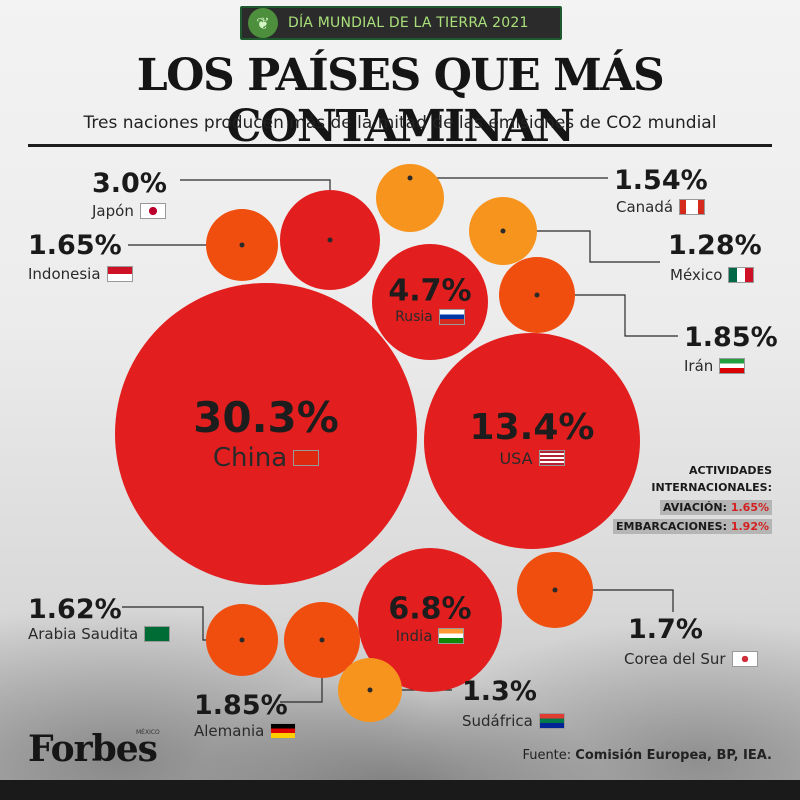 Image resolution: width=800 pixels, height=800 pixels. I want to click on shipping-label: EMBARCACIONES:, so click(671, 526).